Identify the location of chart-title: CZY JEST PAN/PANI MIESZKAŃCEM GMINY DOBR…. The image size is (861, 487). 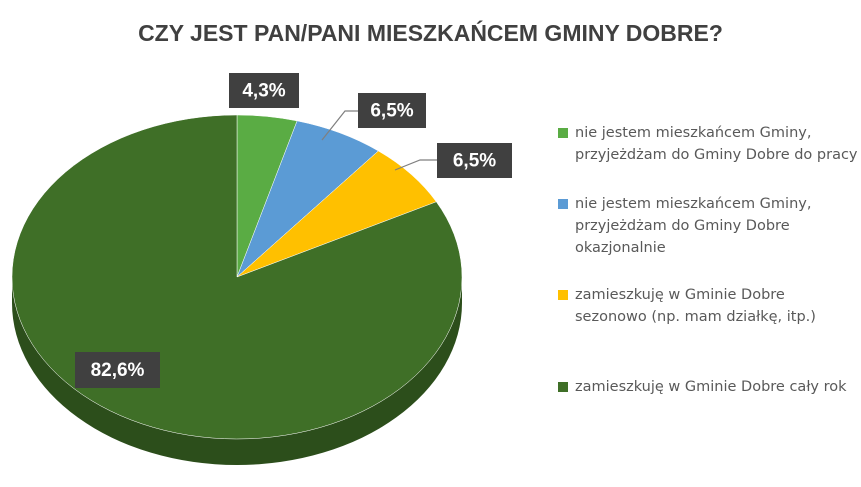
(430, 33).